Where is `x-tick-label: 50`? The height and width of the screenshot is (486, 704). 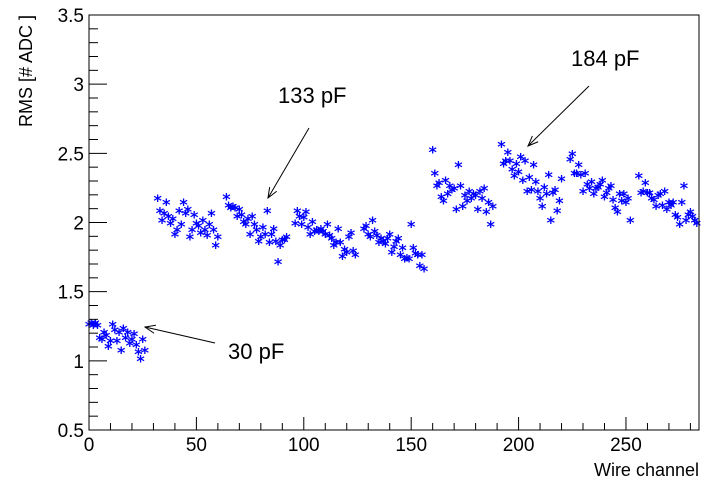 x-tick-label: 50 is located at coordinates (196, 445).